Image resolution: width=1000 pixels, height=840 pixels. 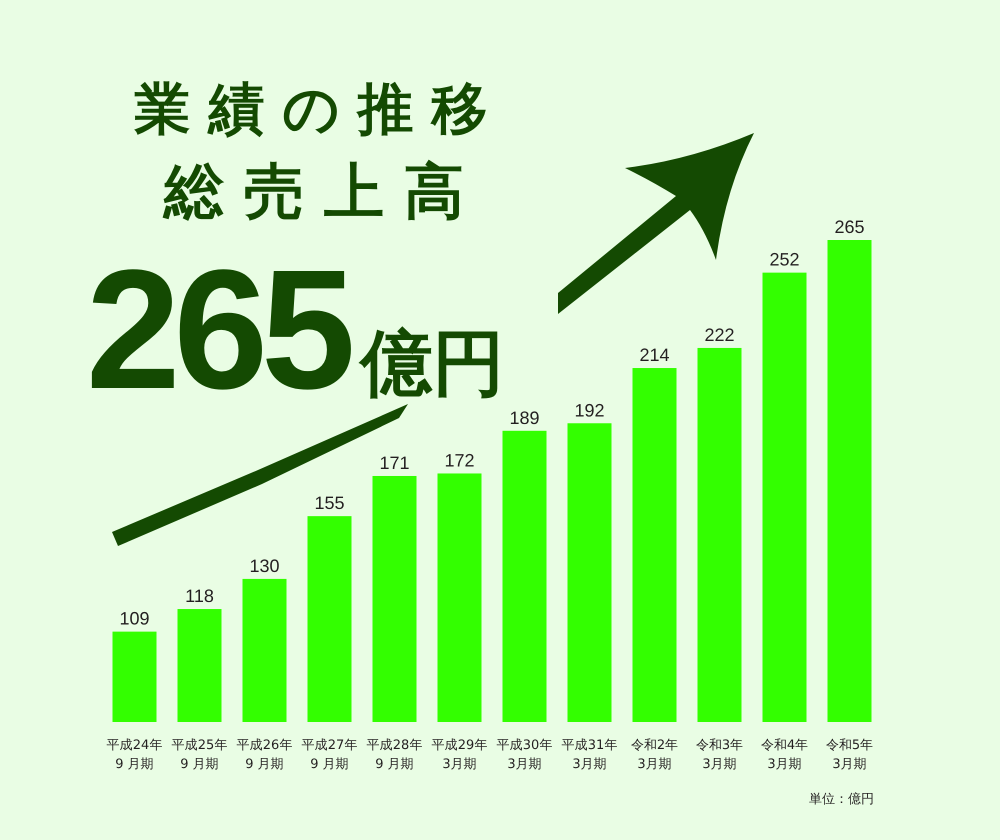 I want to click on x-tick-label: 平成28年 9 月期, so click(x=394, y=755).